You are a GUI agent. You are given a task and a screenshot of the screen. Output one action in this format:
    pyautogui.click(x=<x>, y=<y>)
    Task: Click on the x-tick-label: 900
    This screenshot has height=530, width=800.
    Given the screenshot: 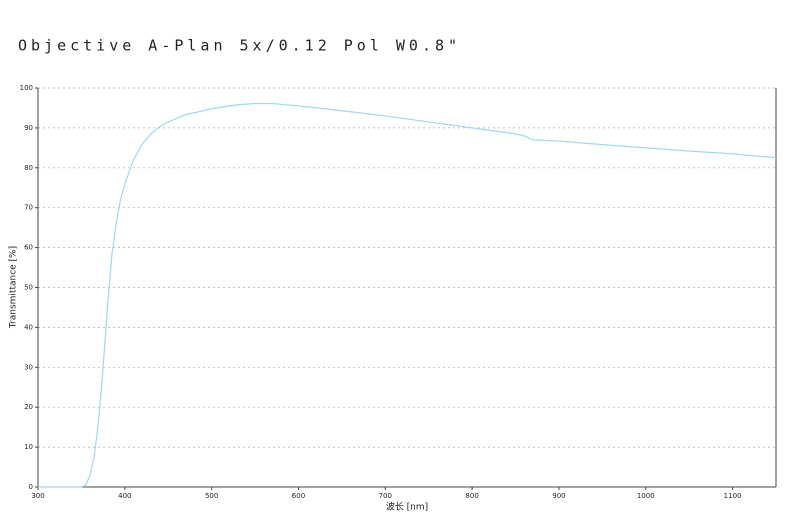 What is the action you would take?
    pyautogui.click(x=558, y=496)
    